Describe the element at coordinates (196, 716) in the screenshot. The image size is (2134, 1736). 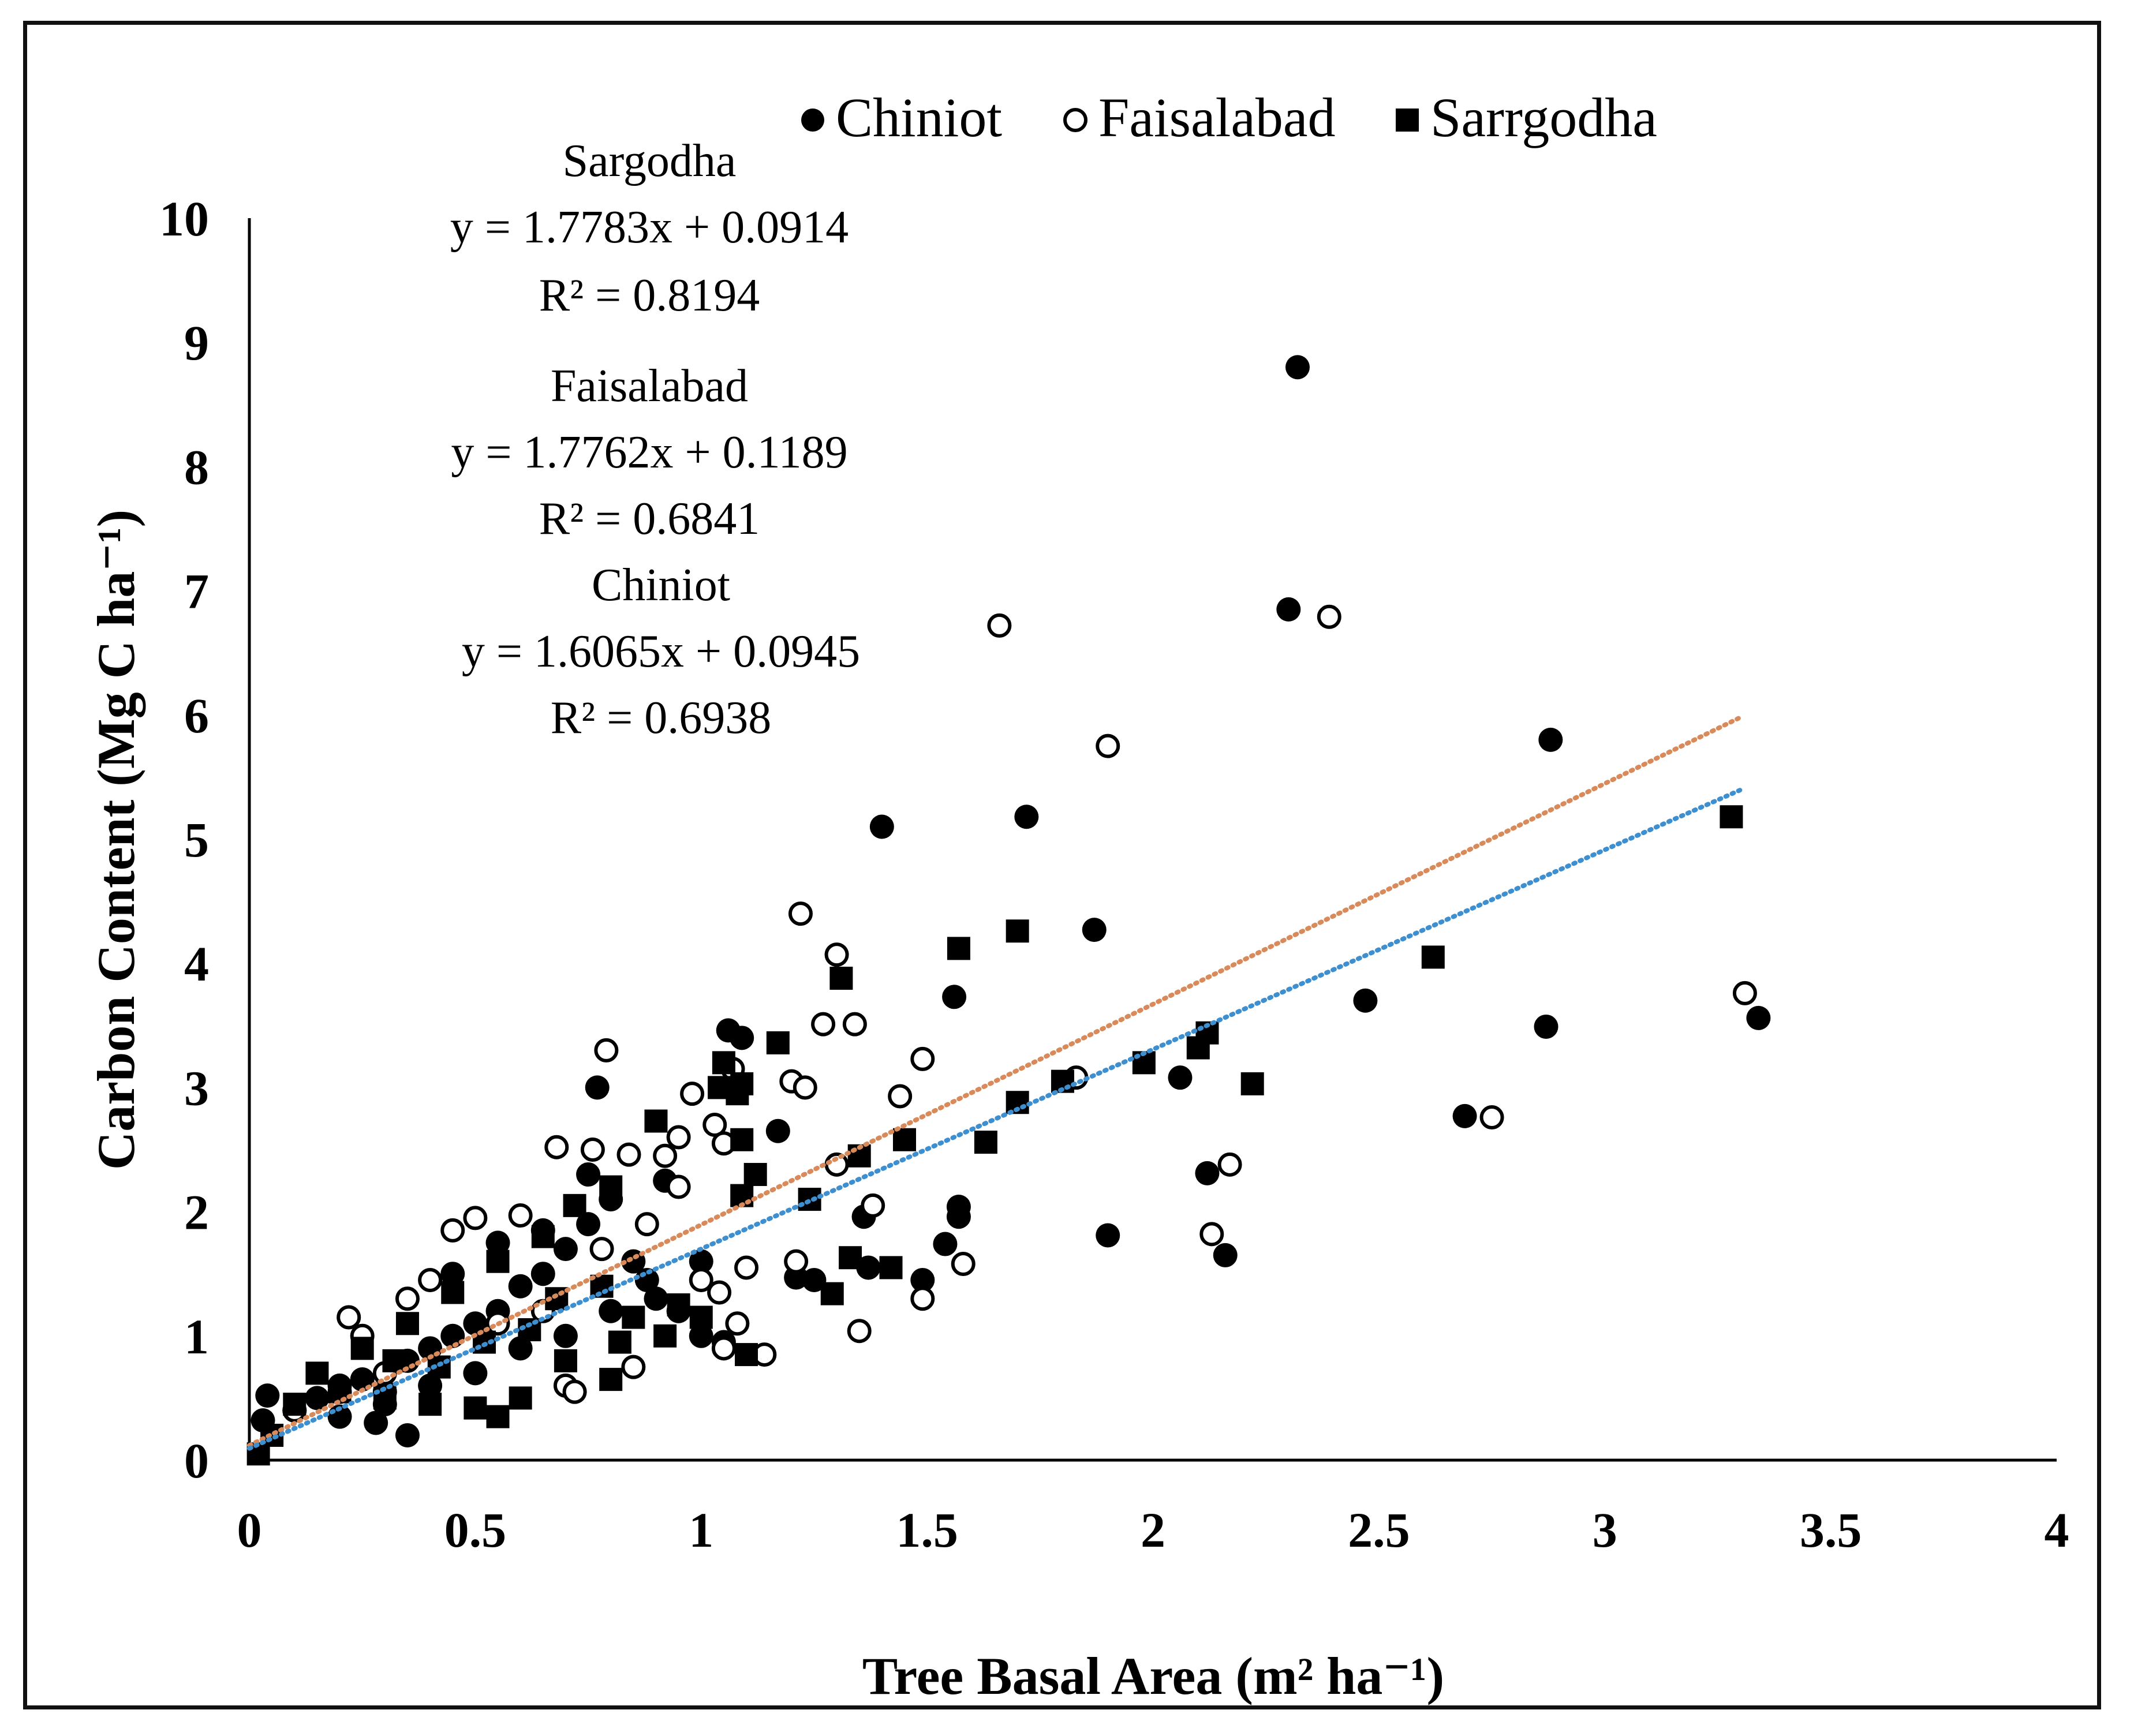
I see `y-tick-label-6: 6` at that location.